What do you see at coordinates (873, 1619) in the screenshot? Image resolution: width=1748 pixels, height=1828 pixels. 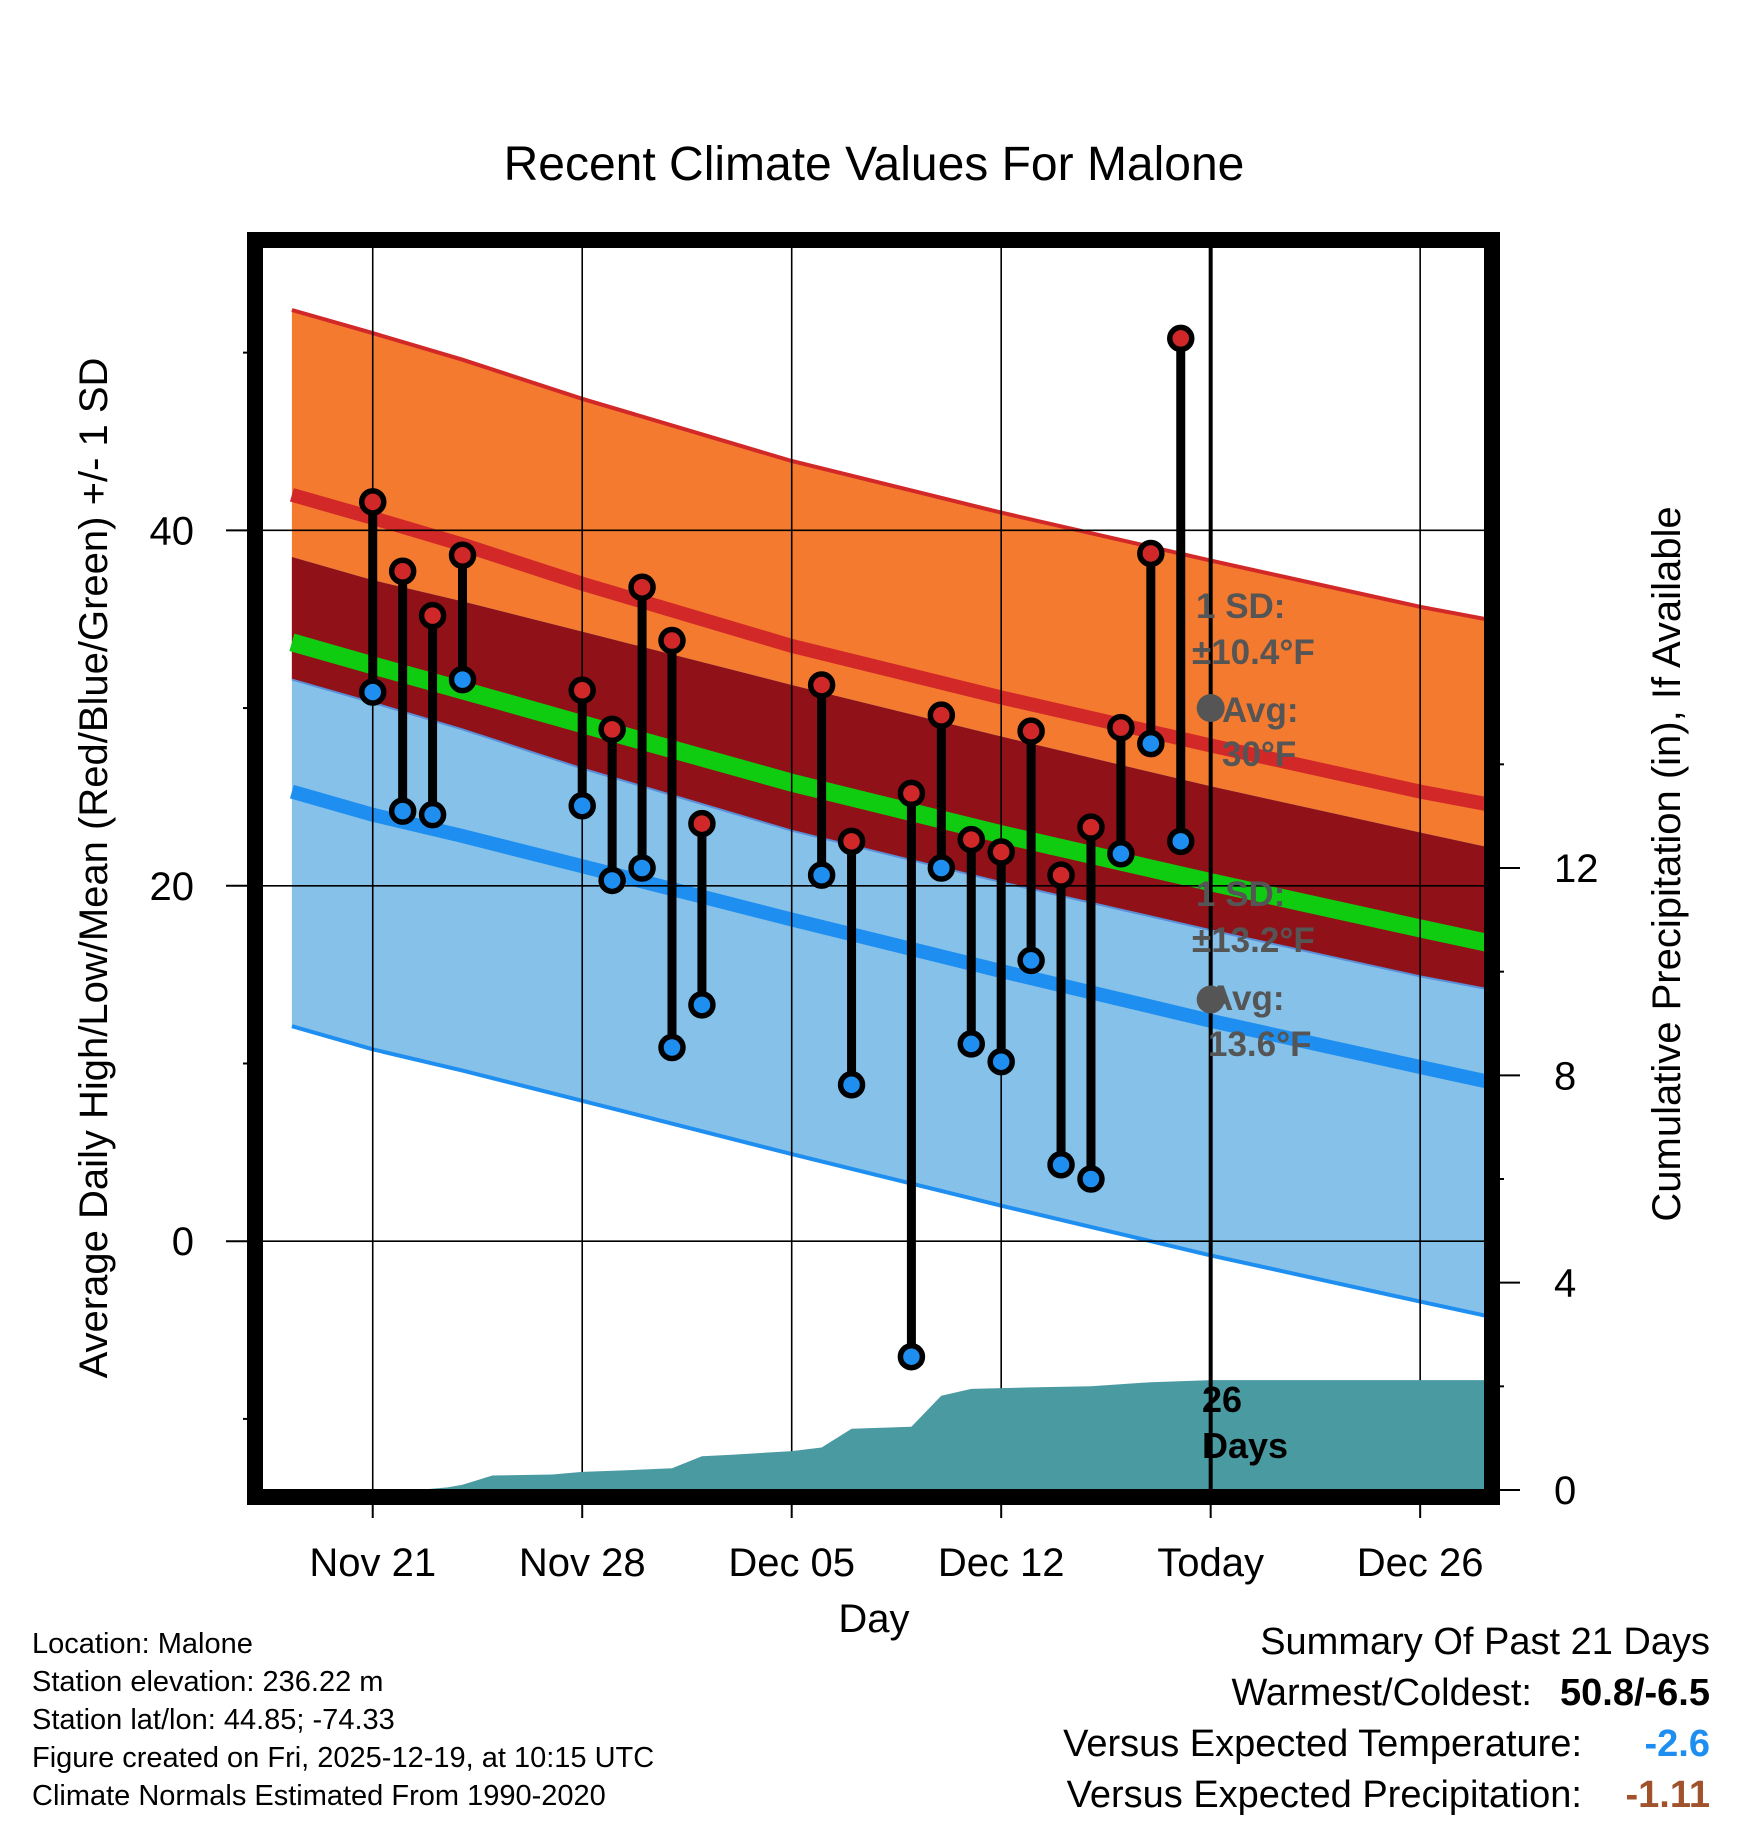 I see `x-axis-label: Day` at bounding box center [873, 1619].